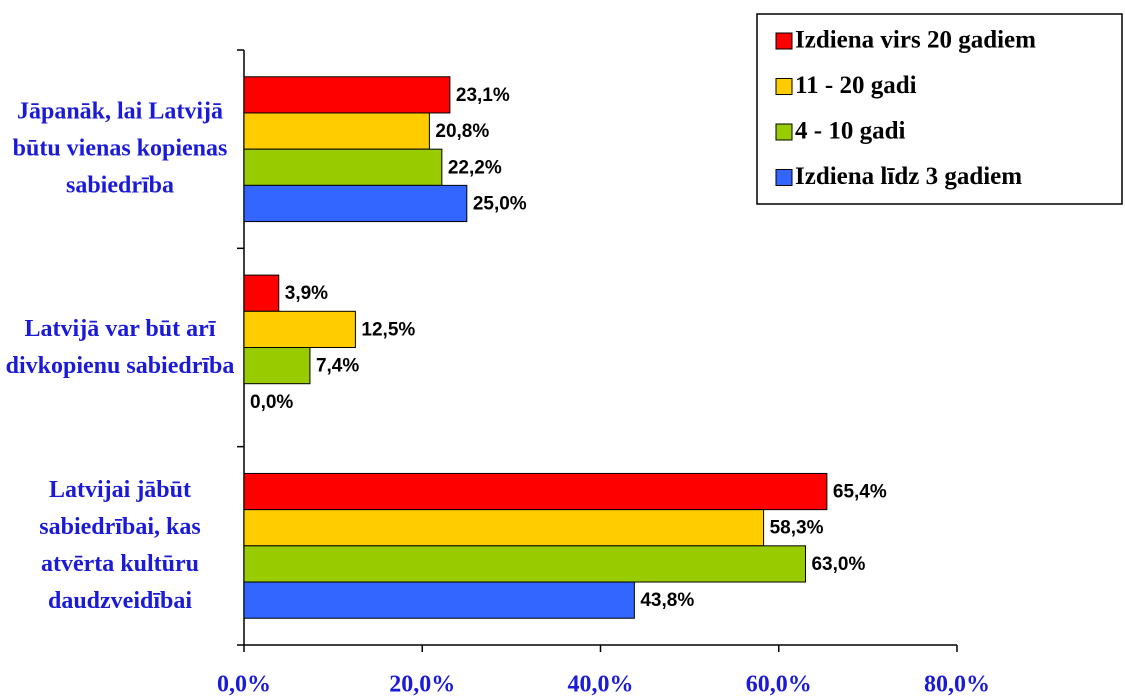  I want to click on data-label: 22,2%, so click(475, 167).